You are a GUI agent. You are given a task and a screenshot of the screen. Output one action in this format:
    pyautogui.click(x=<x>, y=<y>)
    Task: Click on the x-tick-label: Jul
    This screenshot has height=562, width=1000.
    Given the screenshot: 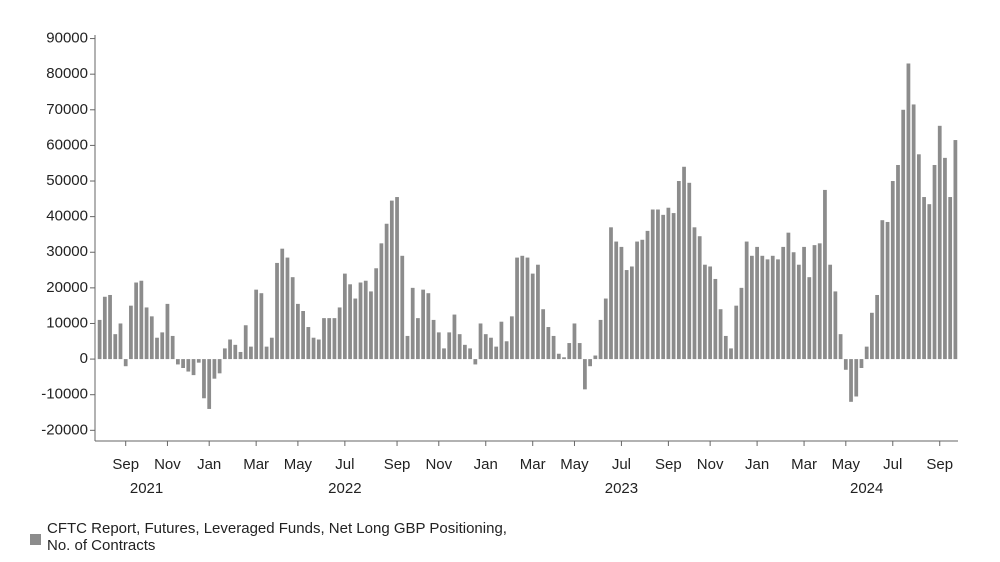 What is the action you would take?
    pyautogui.click(x=344, y=464)
    